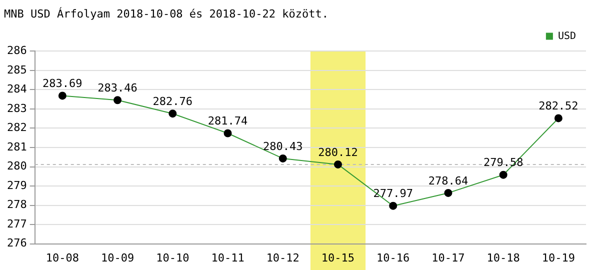 The height and width of the screenshot is (270, 600). Describe the element at coordinates (503, 257) in the screenshot. I see `x-tick-label: 10-18` at that location.